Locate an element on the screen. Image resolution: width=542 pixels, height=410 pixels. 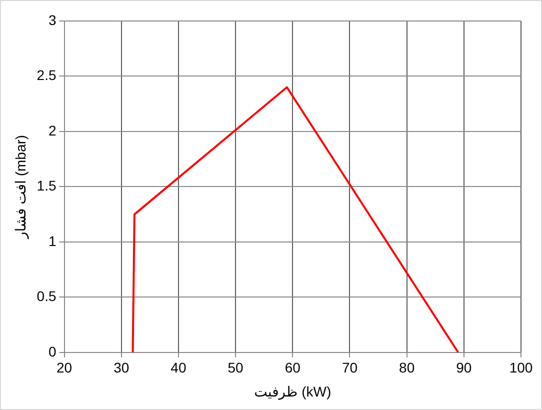
x-tick-label: 80 is located at coordinates (407, 368).